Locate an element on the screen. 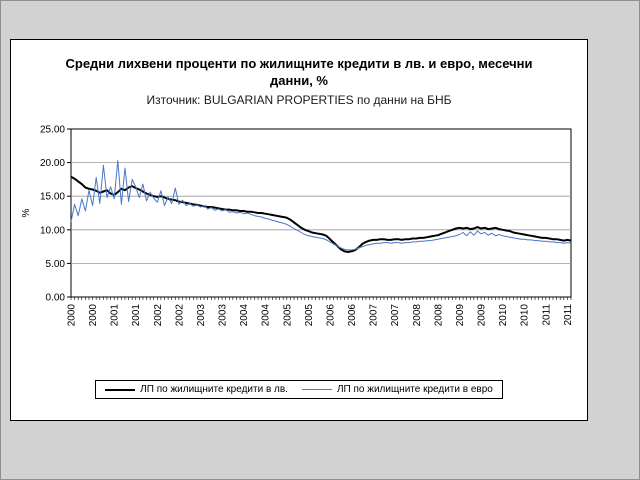 The image size is (640, 480). bgn-line-sample-icon is located at coordinates (120, 389).